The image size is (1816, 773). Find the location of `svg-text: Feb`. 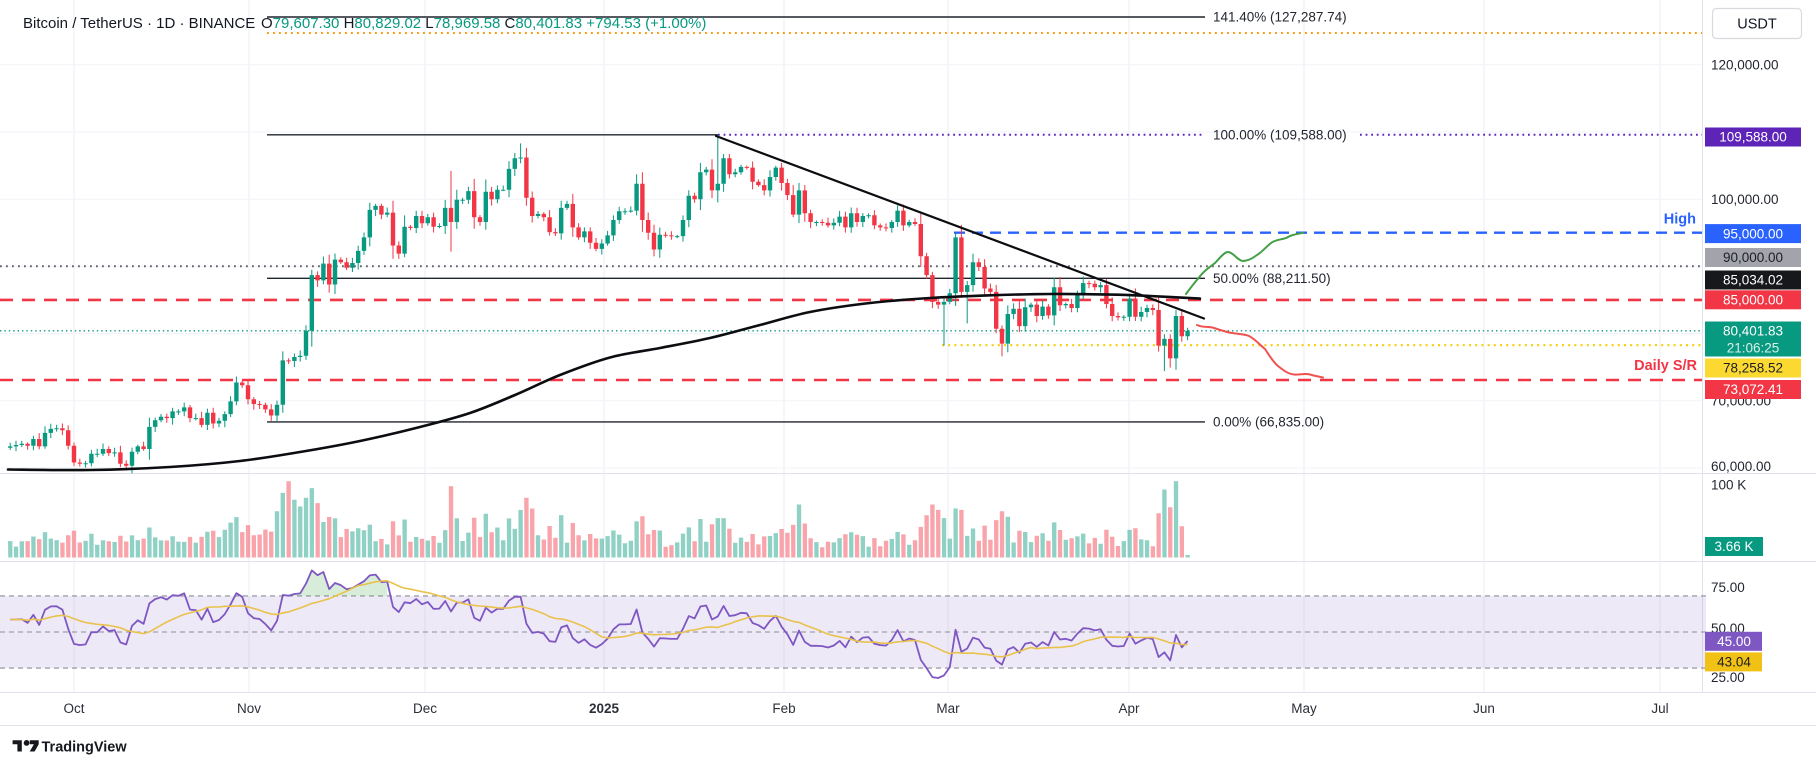

svg-text: Feb is located at coordinates (783, 708).